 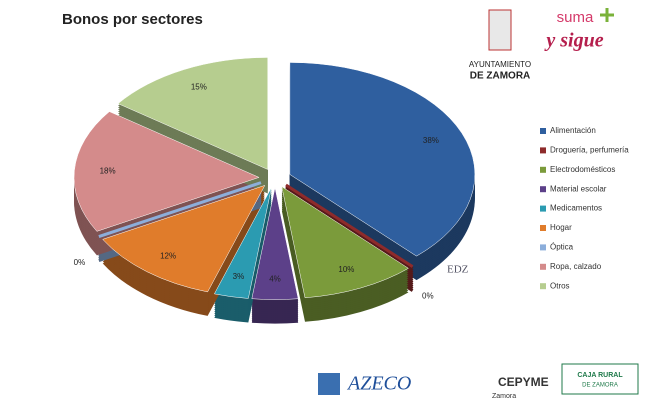 I want to click on council-name: DE ZAMORA, so click(x=500, y=76).